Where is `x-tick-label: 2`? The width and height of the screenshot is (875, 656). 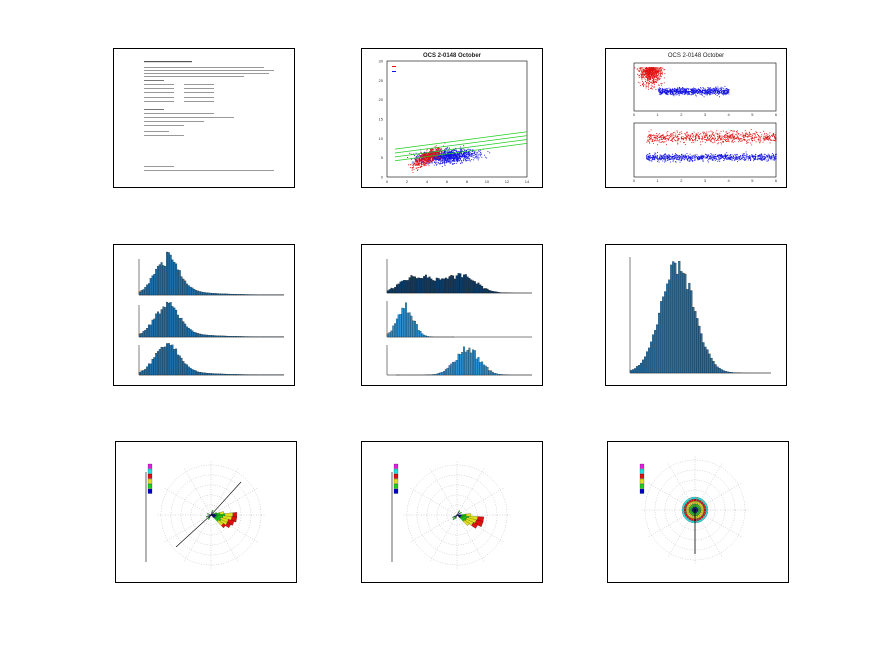 x-tick-label: 2 is located at coordinates (681, 114).